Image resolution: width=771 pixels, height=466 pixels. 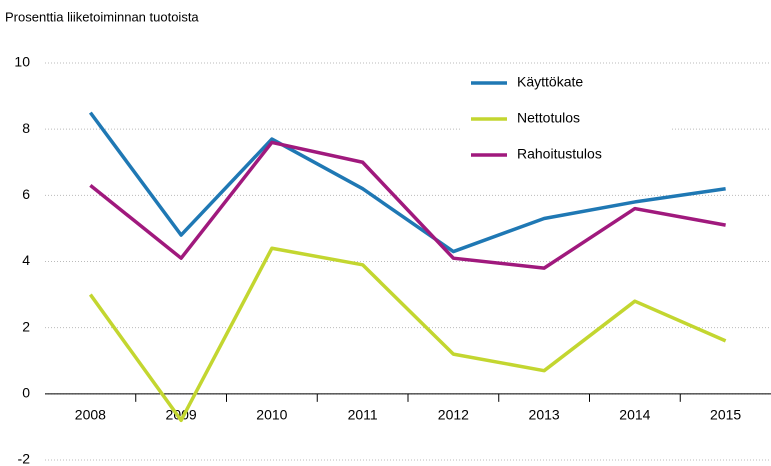 I want to click on y-tick-label: 10, so click(x=22, y=62).